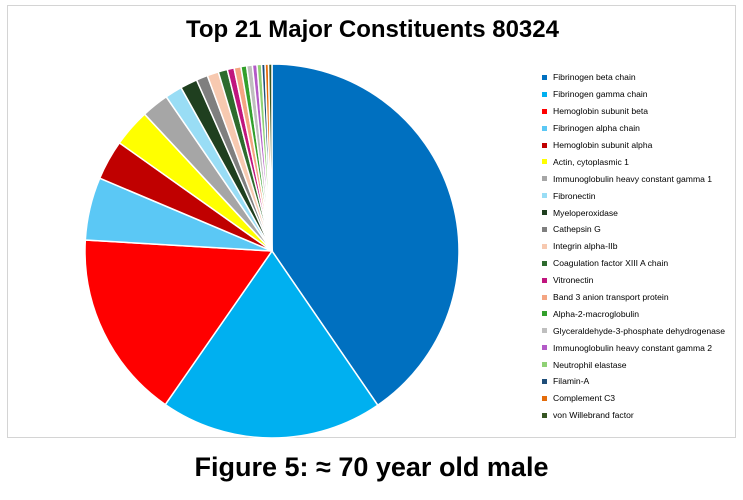 The width and height of the screenshot is (743, 500). I want to click on legend-label: Hemoglobin subunit beta, so click(601, 111).